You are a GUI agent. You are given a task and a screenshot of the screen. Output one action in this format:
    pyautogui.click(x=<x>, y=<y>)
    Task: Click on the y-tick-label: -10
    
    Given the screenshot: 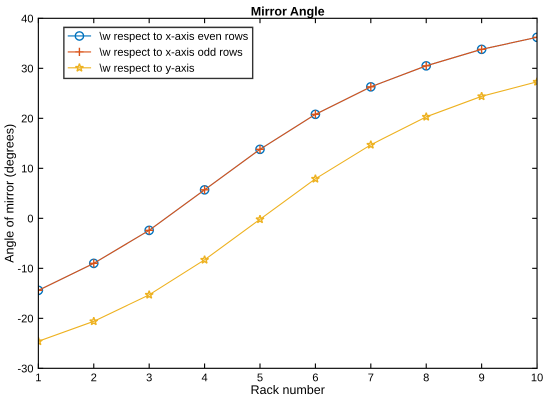 What is the action you would take?
    pyautogui.click(x=26, y=268)
    